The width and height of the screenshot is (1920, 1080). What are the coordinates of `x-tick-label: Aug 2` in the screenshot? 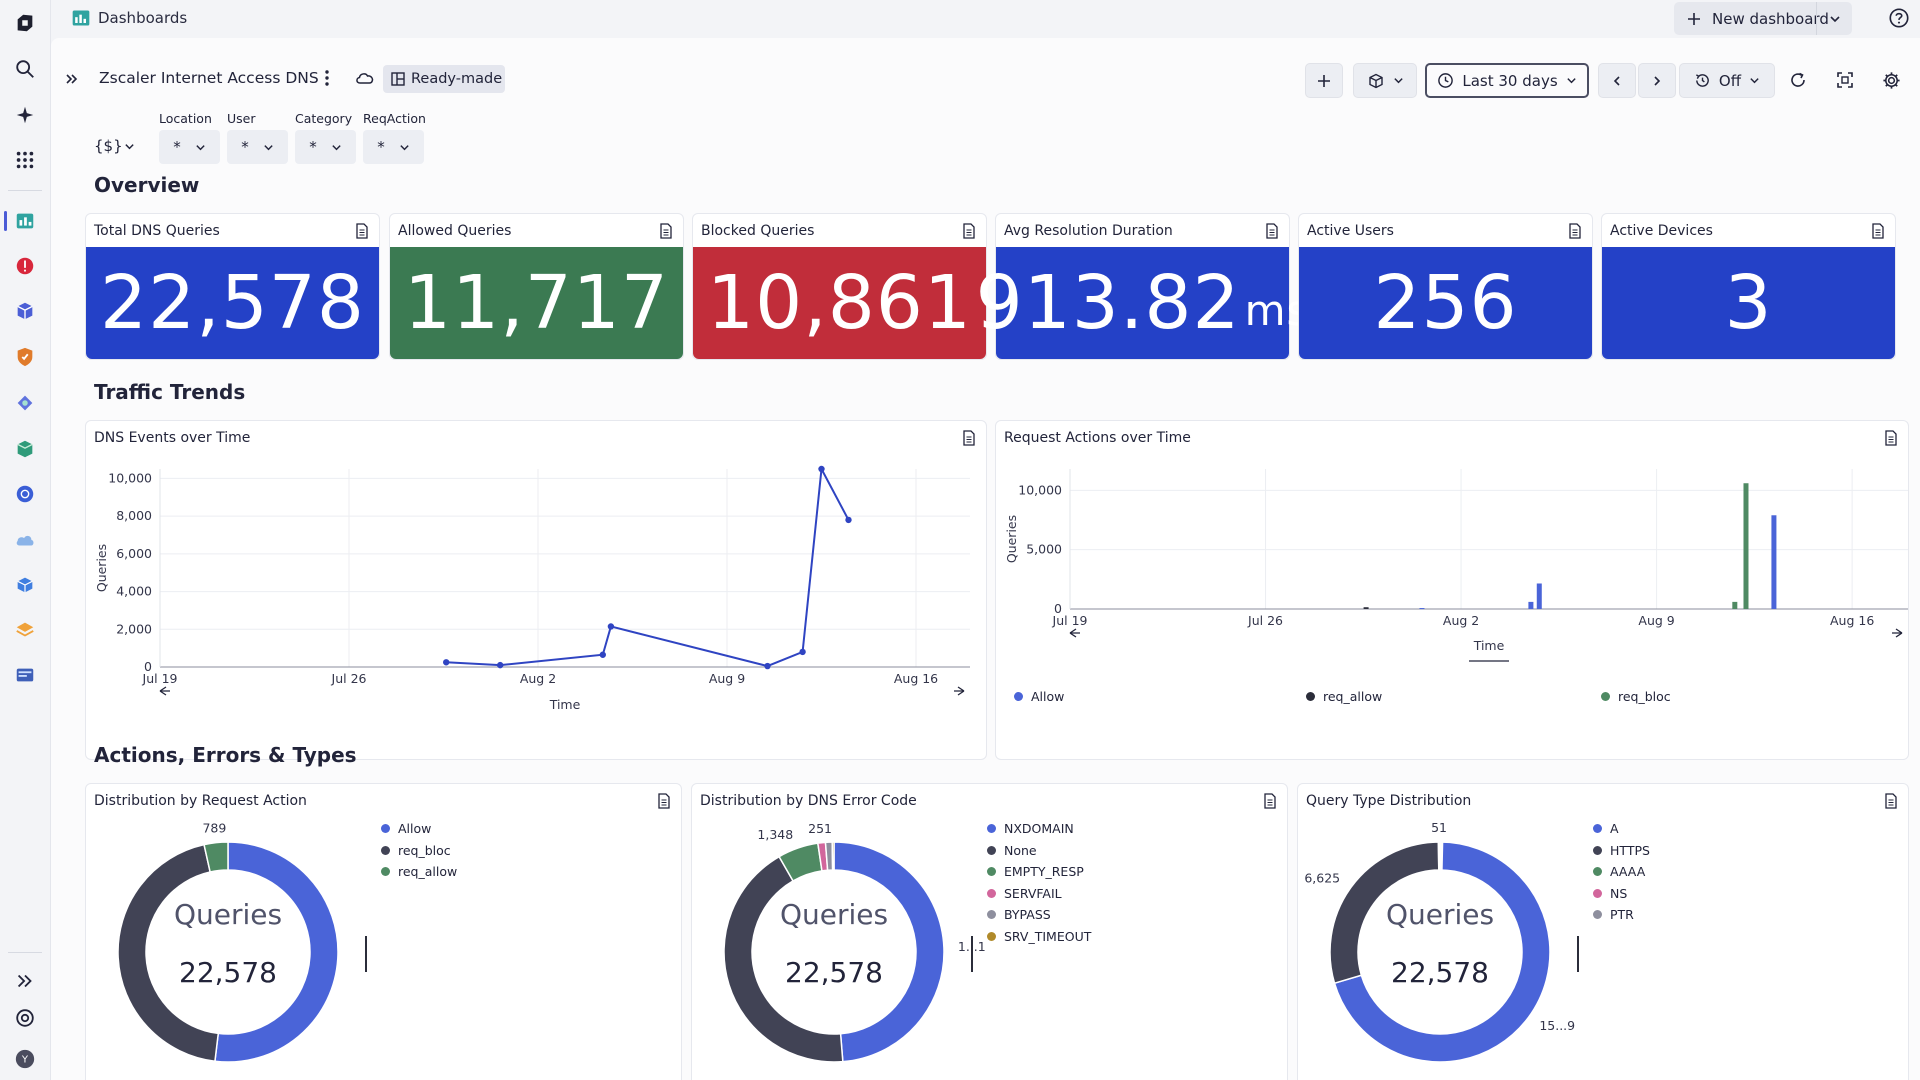 It's located at (1461, 620).